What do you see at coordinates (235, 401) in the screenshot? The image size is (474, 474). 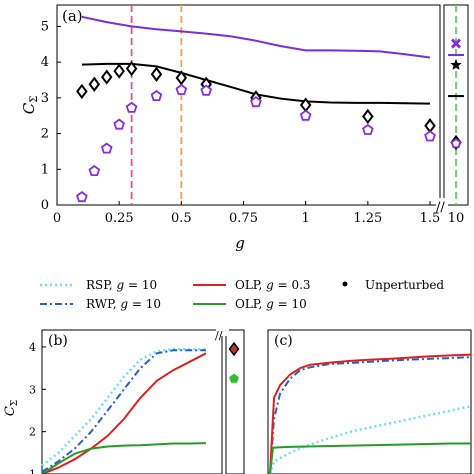 I see `panel-b-inset-frame` at bounding box center [235, 401].